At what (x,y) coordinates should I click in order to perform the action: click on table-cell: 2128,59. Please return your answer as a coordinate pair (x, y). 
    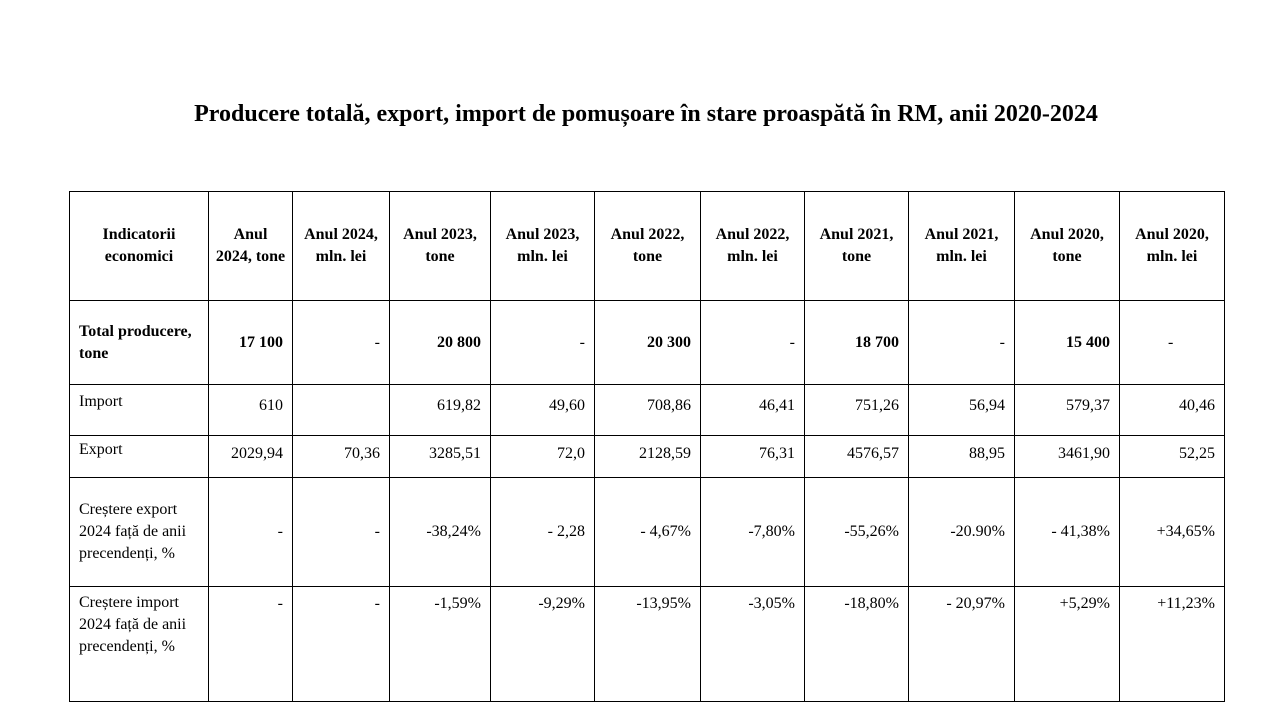
    Looking at the image, I should click on (647, 456).